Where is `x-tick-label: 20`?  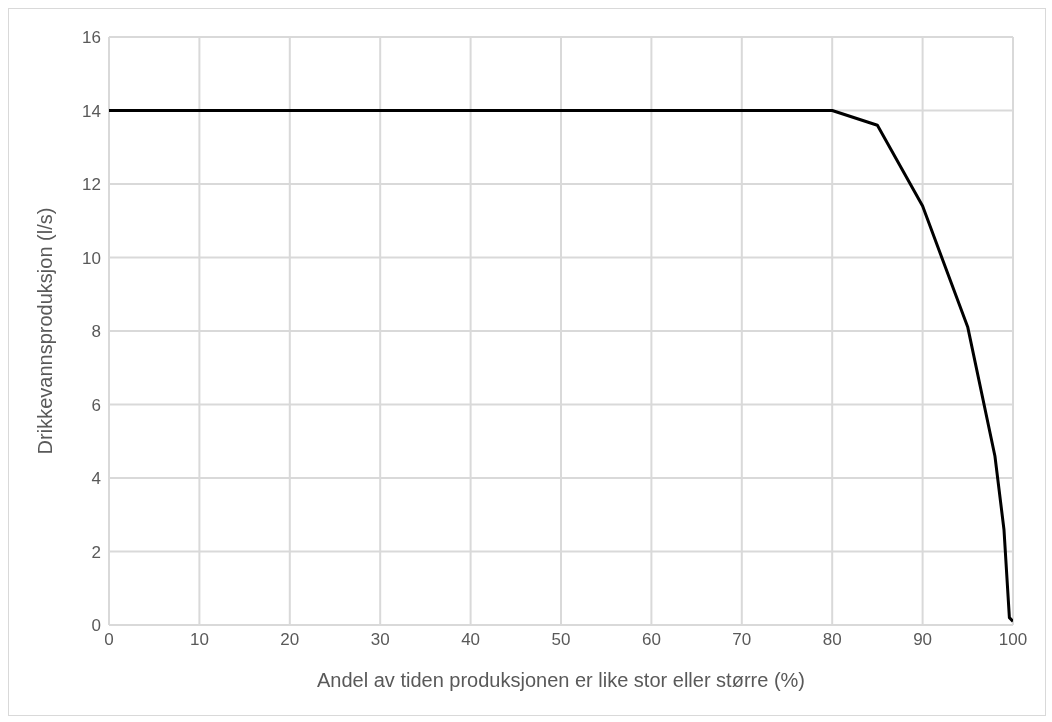 x-tick-label: 20 is located at coordinates (290, 640).